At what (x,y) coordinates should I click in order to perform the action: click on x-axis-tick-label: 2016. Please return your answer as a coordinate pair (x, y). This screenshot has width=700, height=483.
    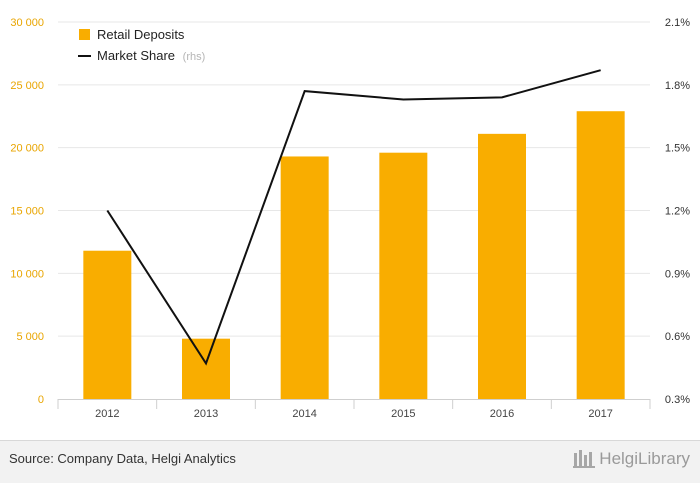
    Looking at the image, I should click on (502, 414).